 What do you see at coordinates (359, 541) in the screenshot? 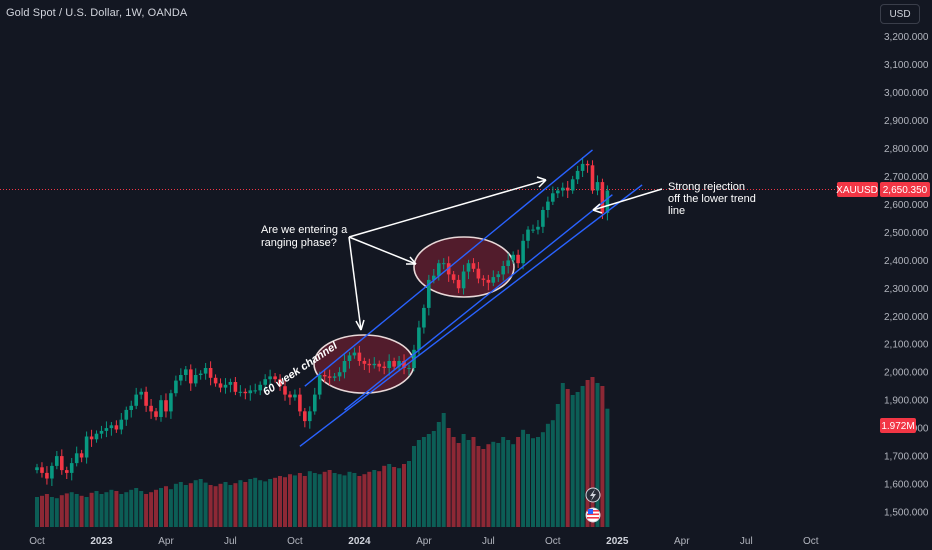
I see `x-tick-label: 2024` at bounding box center [359, 541].